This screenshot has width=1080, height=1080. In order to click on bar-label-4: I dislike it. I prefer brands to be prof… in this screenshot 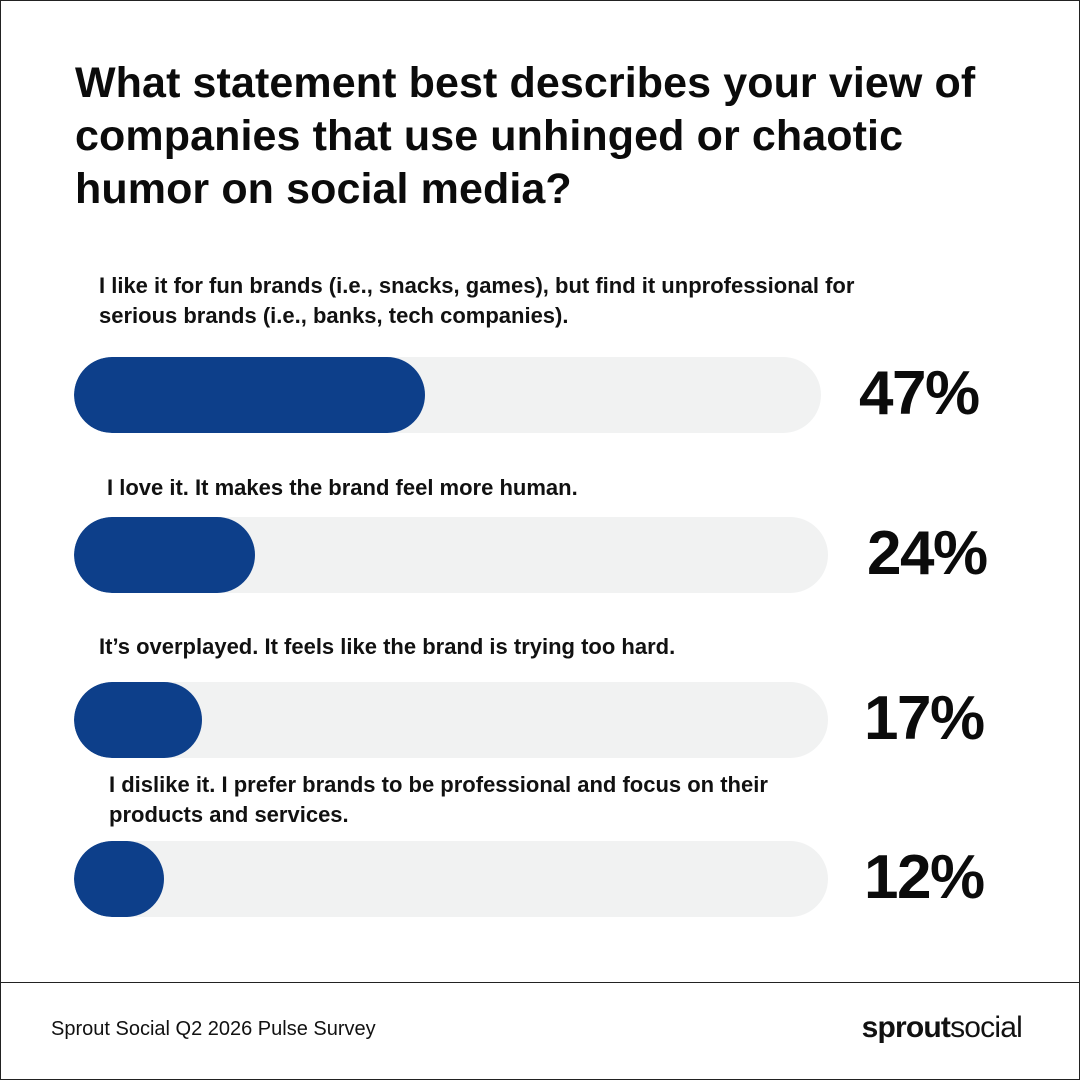, I will do `click(438, 799)`.